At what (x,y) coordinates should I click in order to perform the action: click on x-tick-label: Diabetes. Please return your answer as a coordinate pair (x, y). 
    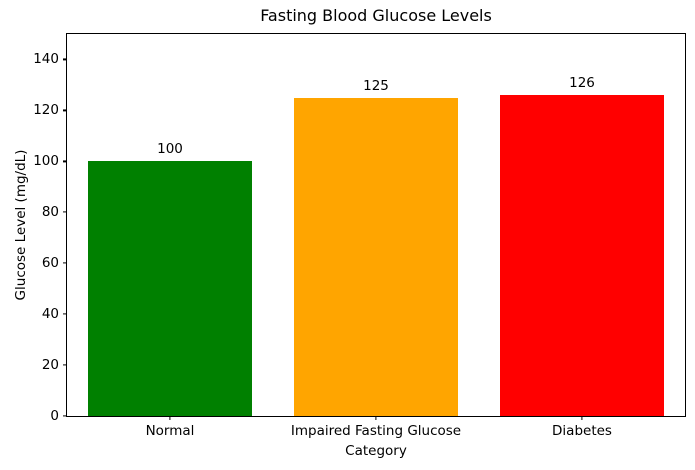
    Looking at the image, I should click on (582, 431).